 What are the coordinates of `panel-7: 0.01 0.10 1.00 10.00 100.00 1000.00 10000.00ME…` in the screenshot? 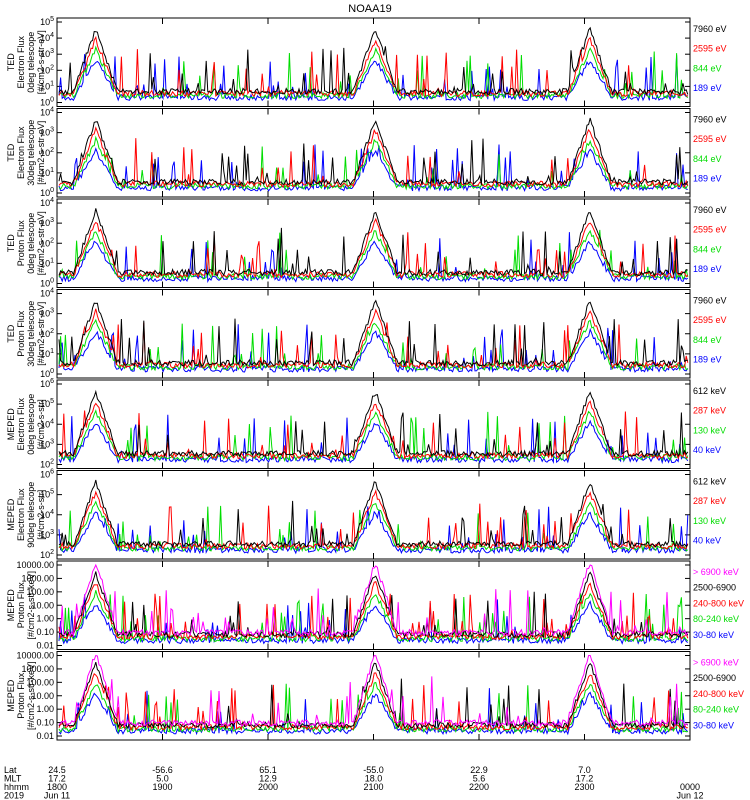 It's located at (375, 605).